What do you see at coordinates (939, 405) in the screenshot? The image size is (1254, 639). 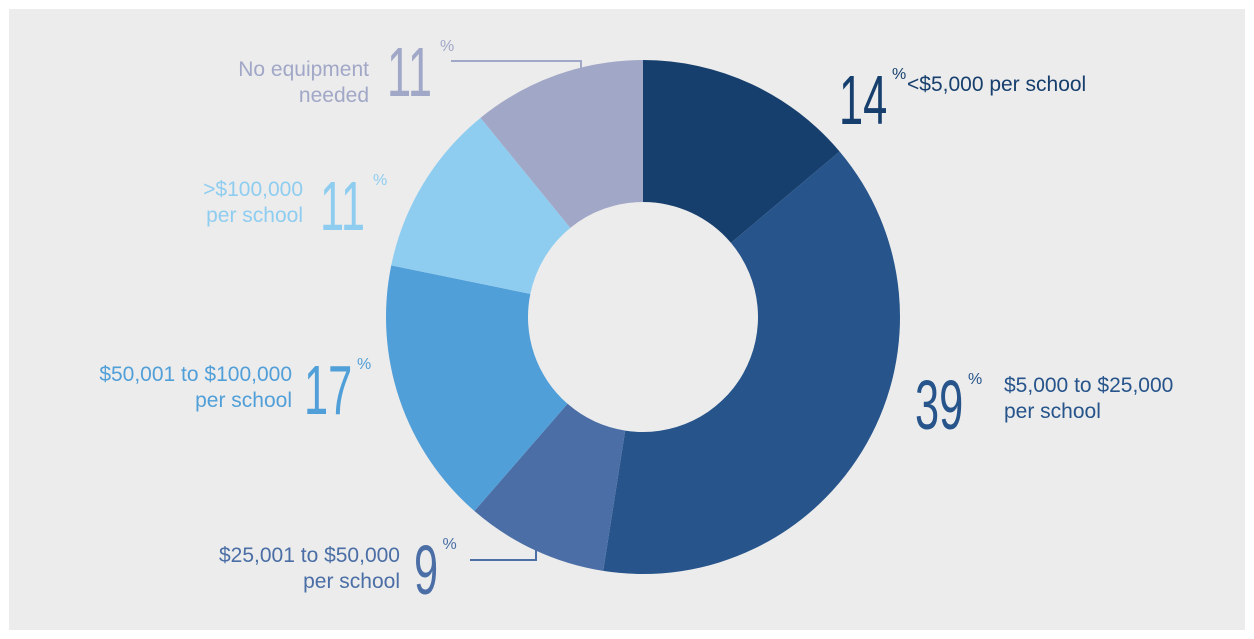 I see `slice-value: 39` at bounding box center [939, 405].